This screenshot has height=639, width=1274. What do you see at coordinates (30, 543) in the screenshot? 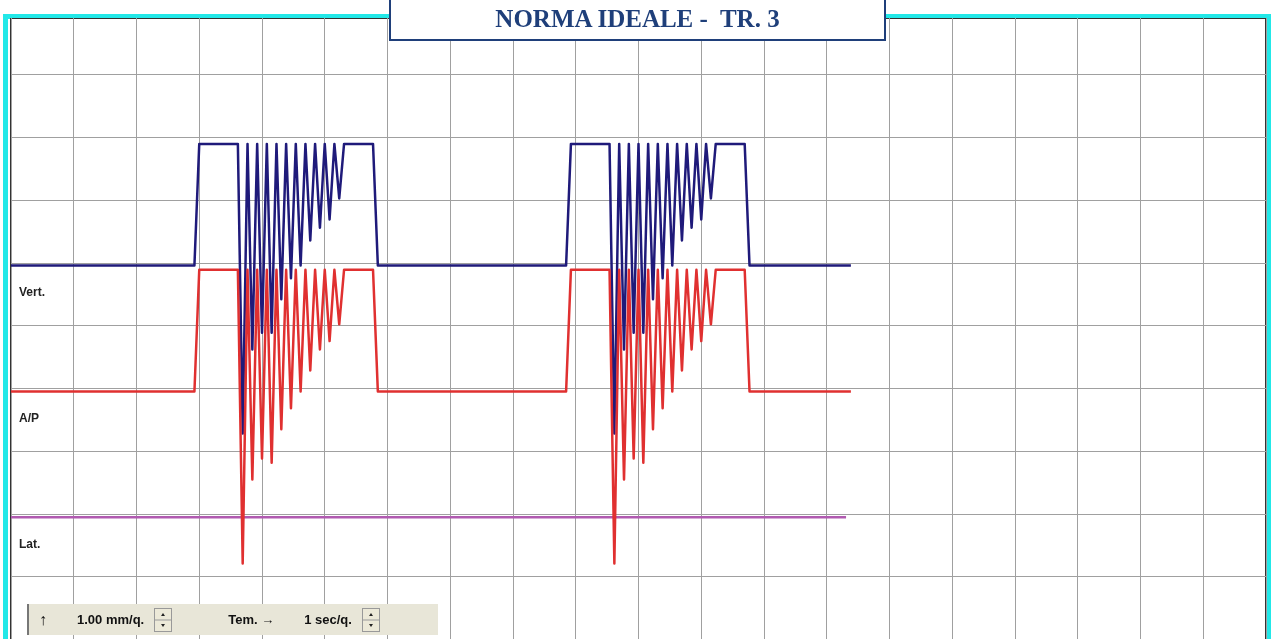
I see `series-label: Lat.` at bounding box center [30, 543].